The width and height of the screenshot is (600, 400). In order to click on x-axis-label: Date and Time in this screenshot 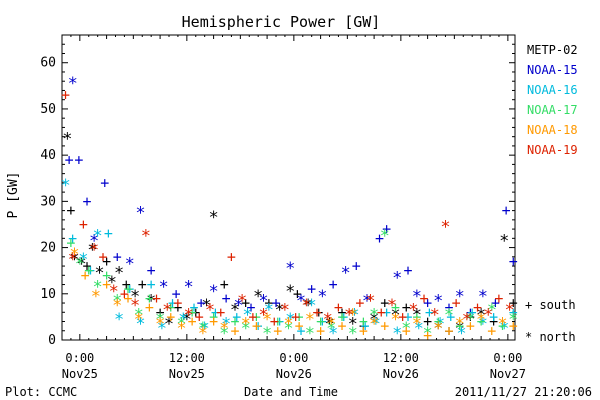, I will do `click(291, 392)`.